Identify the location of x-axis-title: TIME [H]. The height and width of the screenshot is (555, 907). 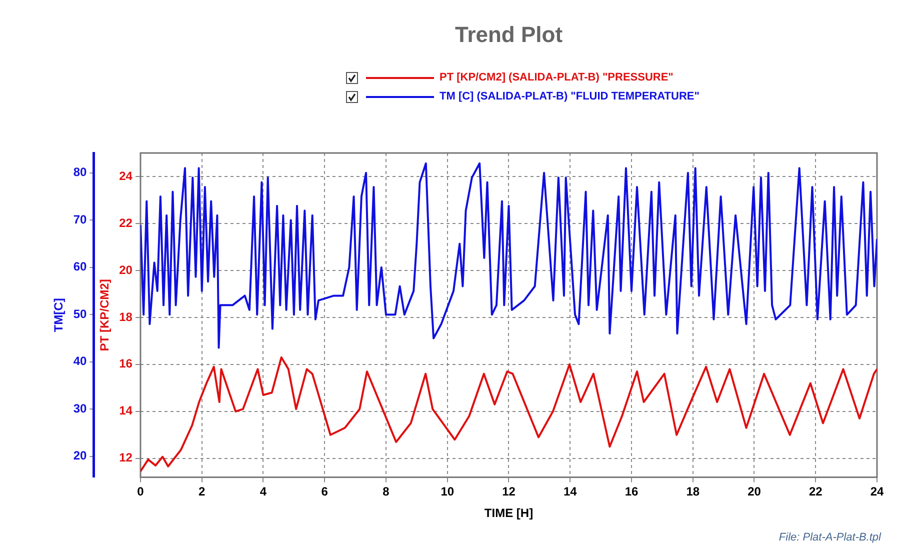
(509, 513).